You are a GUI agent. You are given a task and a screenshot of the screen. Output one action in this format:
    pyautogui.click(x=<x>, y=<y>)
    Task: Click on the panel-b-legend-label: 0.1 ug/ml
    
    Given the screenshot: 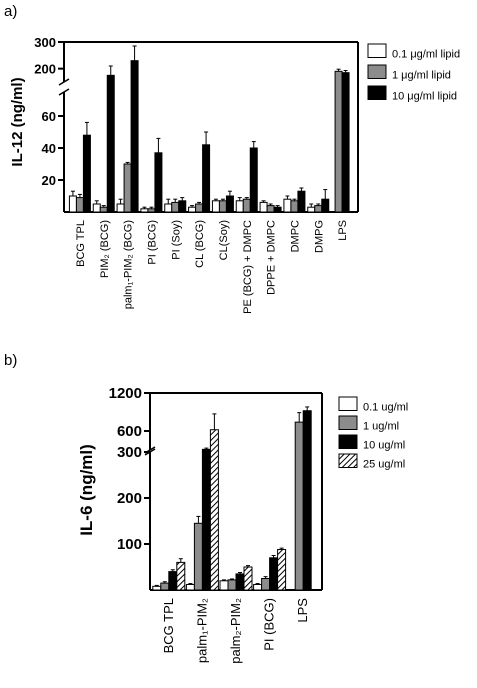 What is the action you would take?
    pyautogui.click(x=385, y=408)
    